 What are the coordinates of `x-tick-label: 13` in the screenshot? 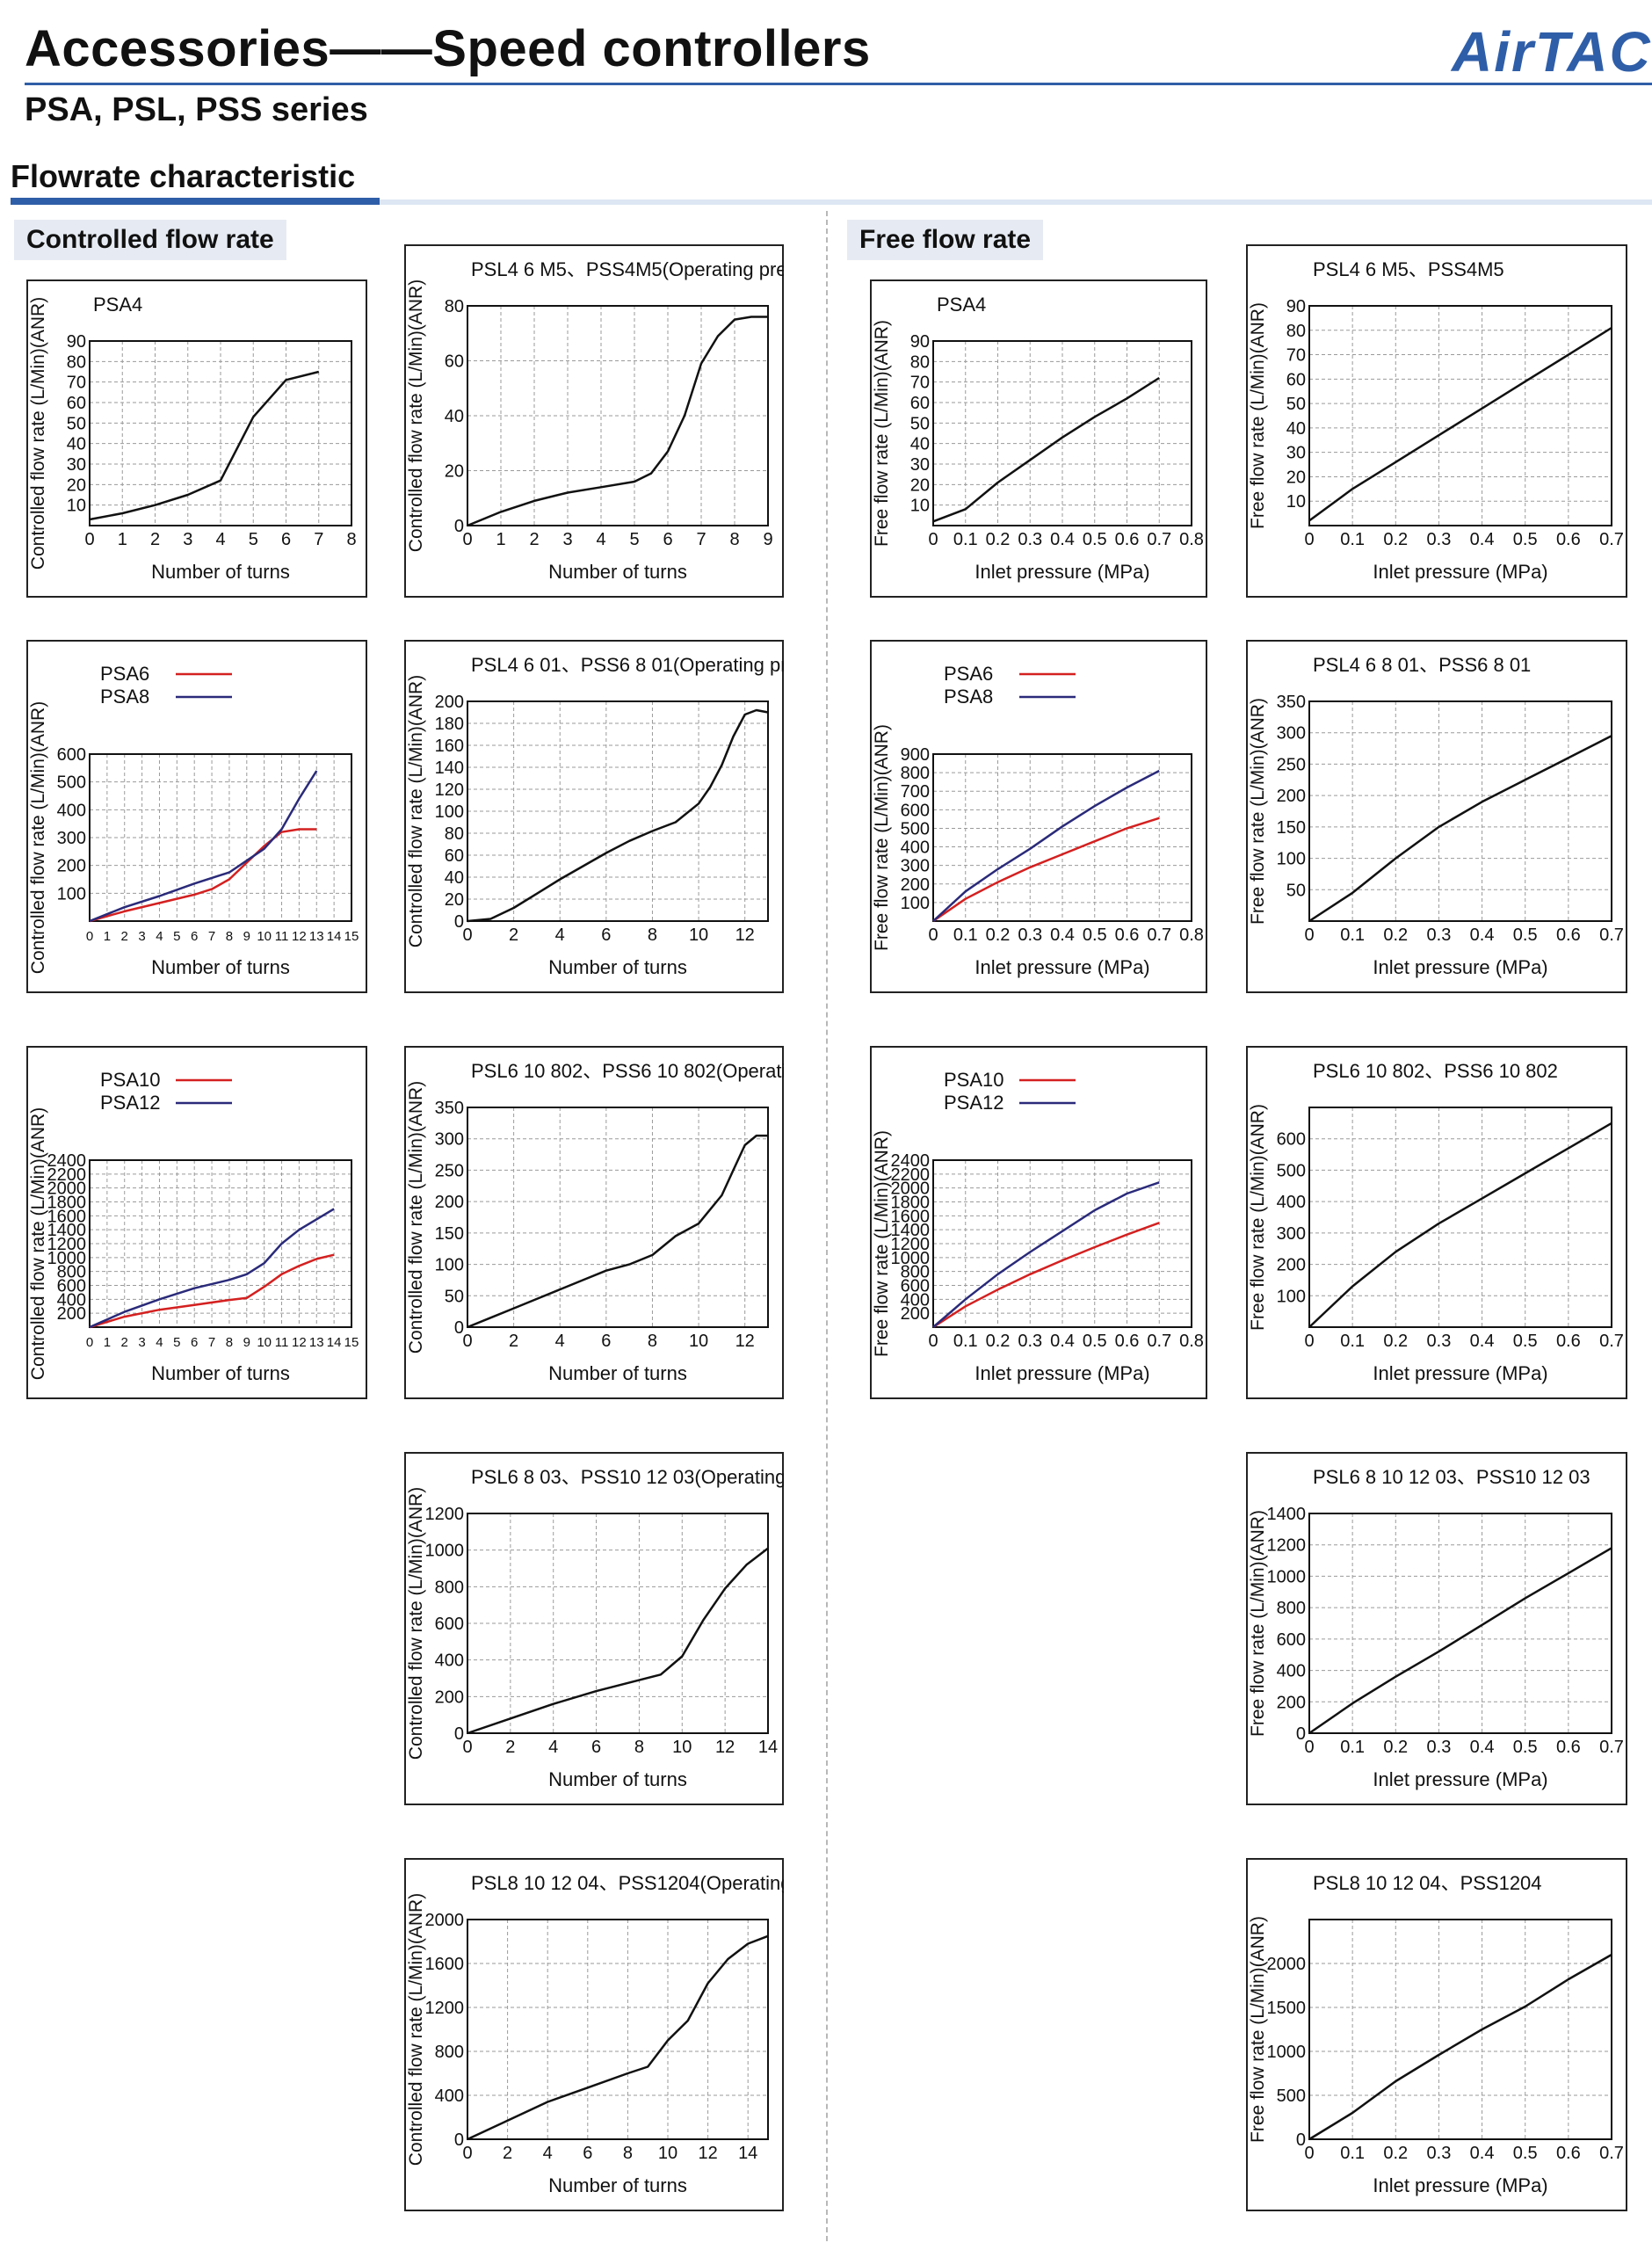 It's located at (317, 936).